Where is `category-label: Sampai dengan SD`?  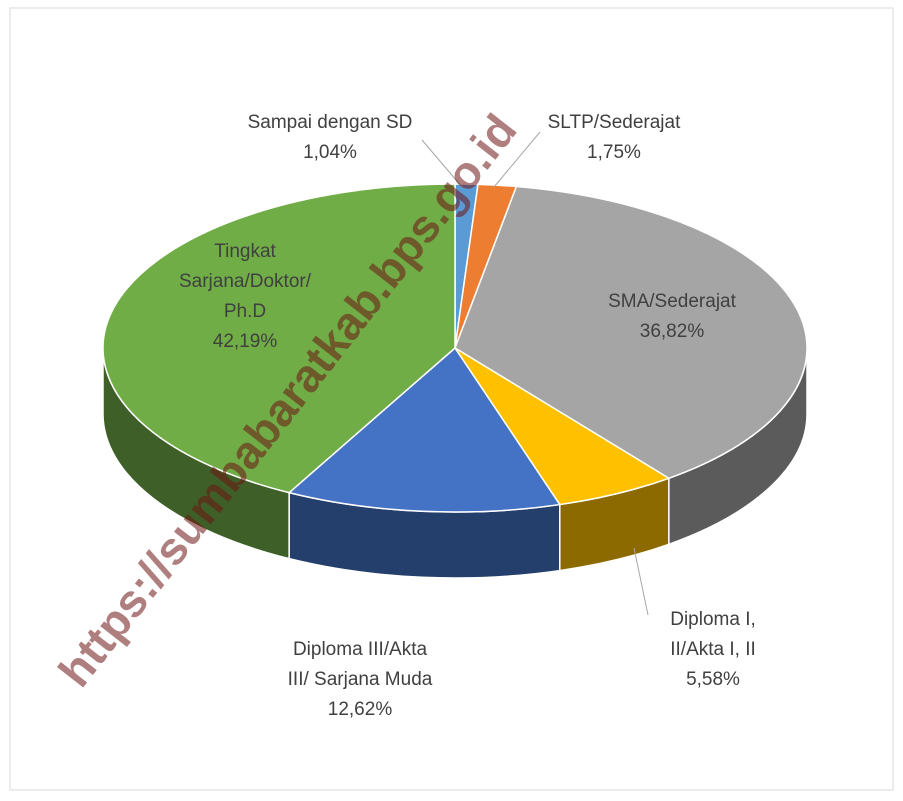
category-label: Sampai dengan SD is located at coordinates (330, 122).